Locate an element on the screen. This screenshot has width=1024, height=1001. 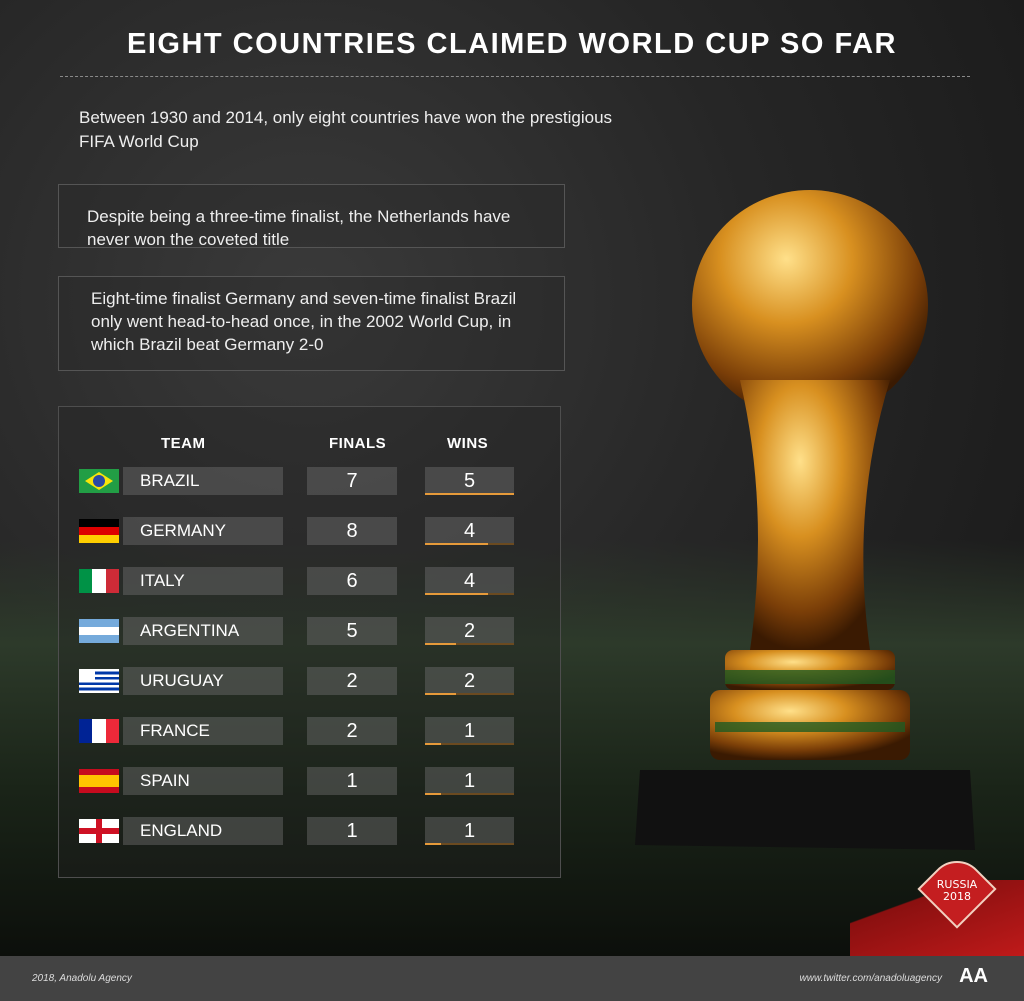
badge-line1: RUSSIA is located at coordinates (957, 884).